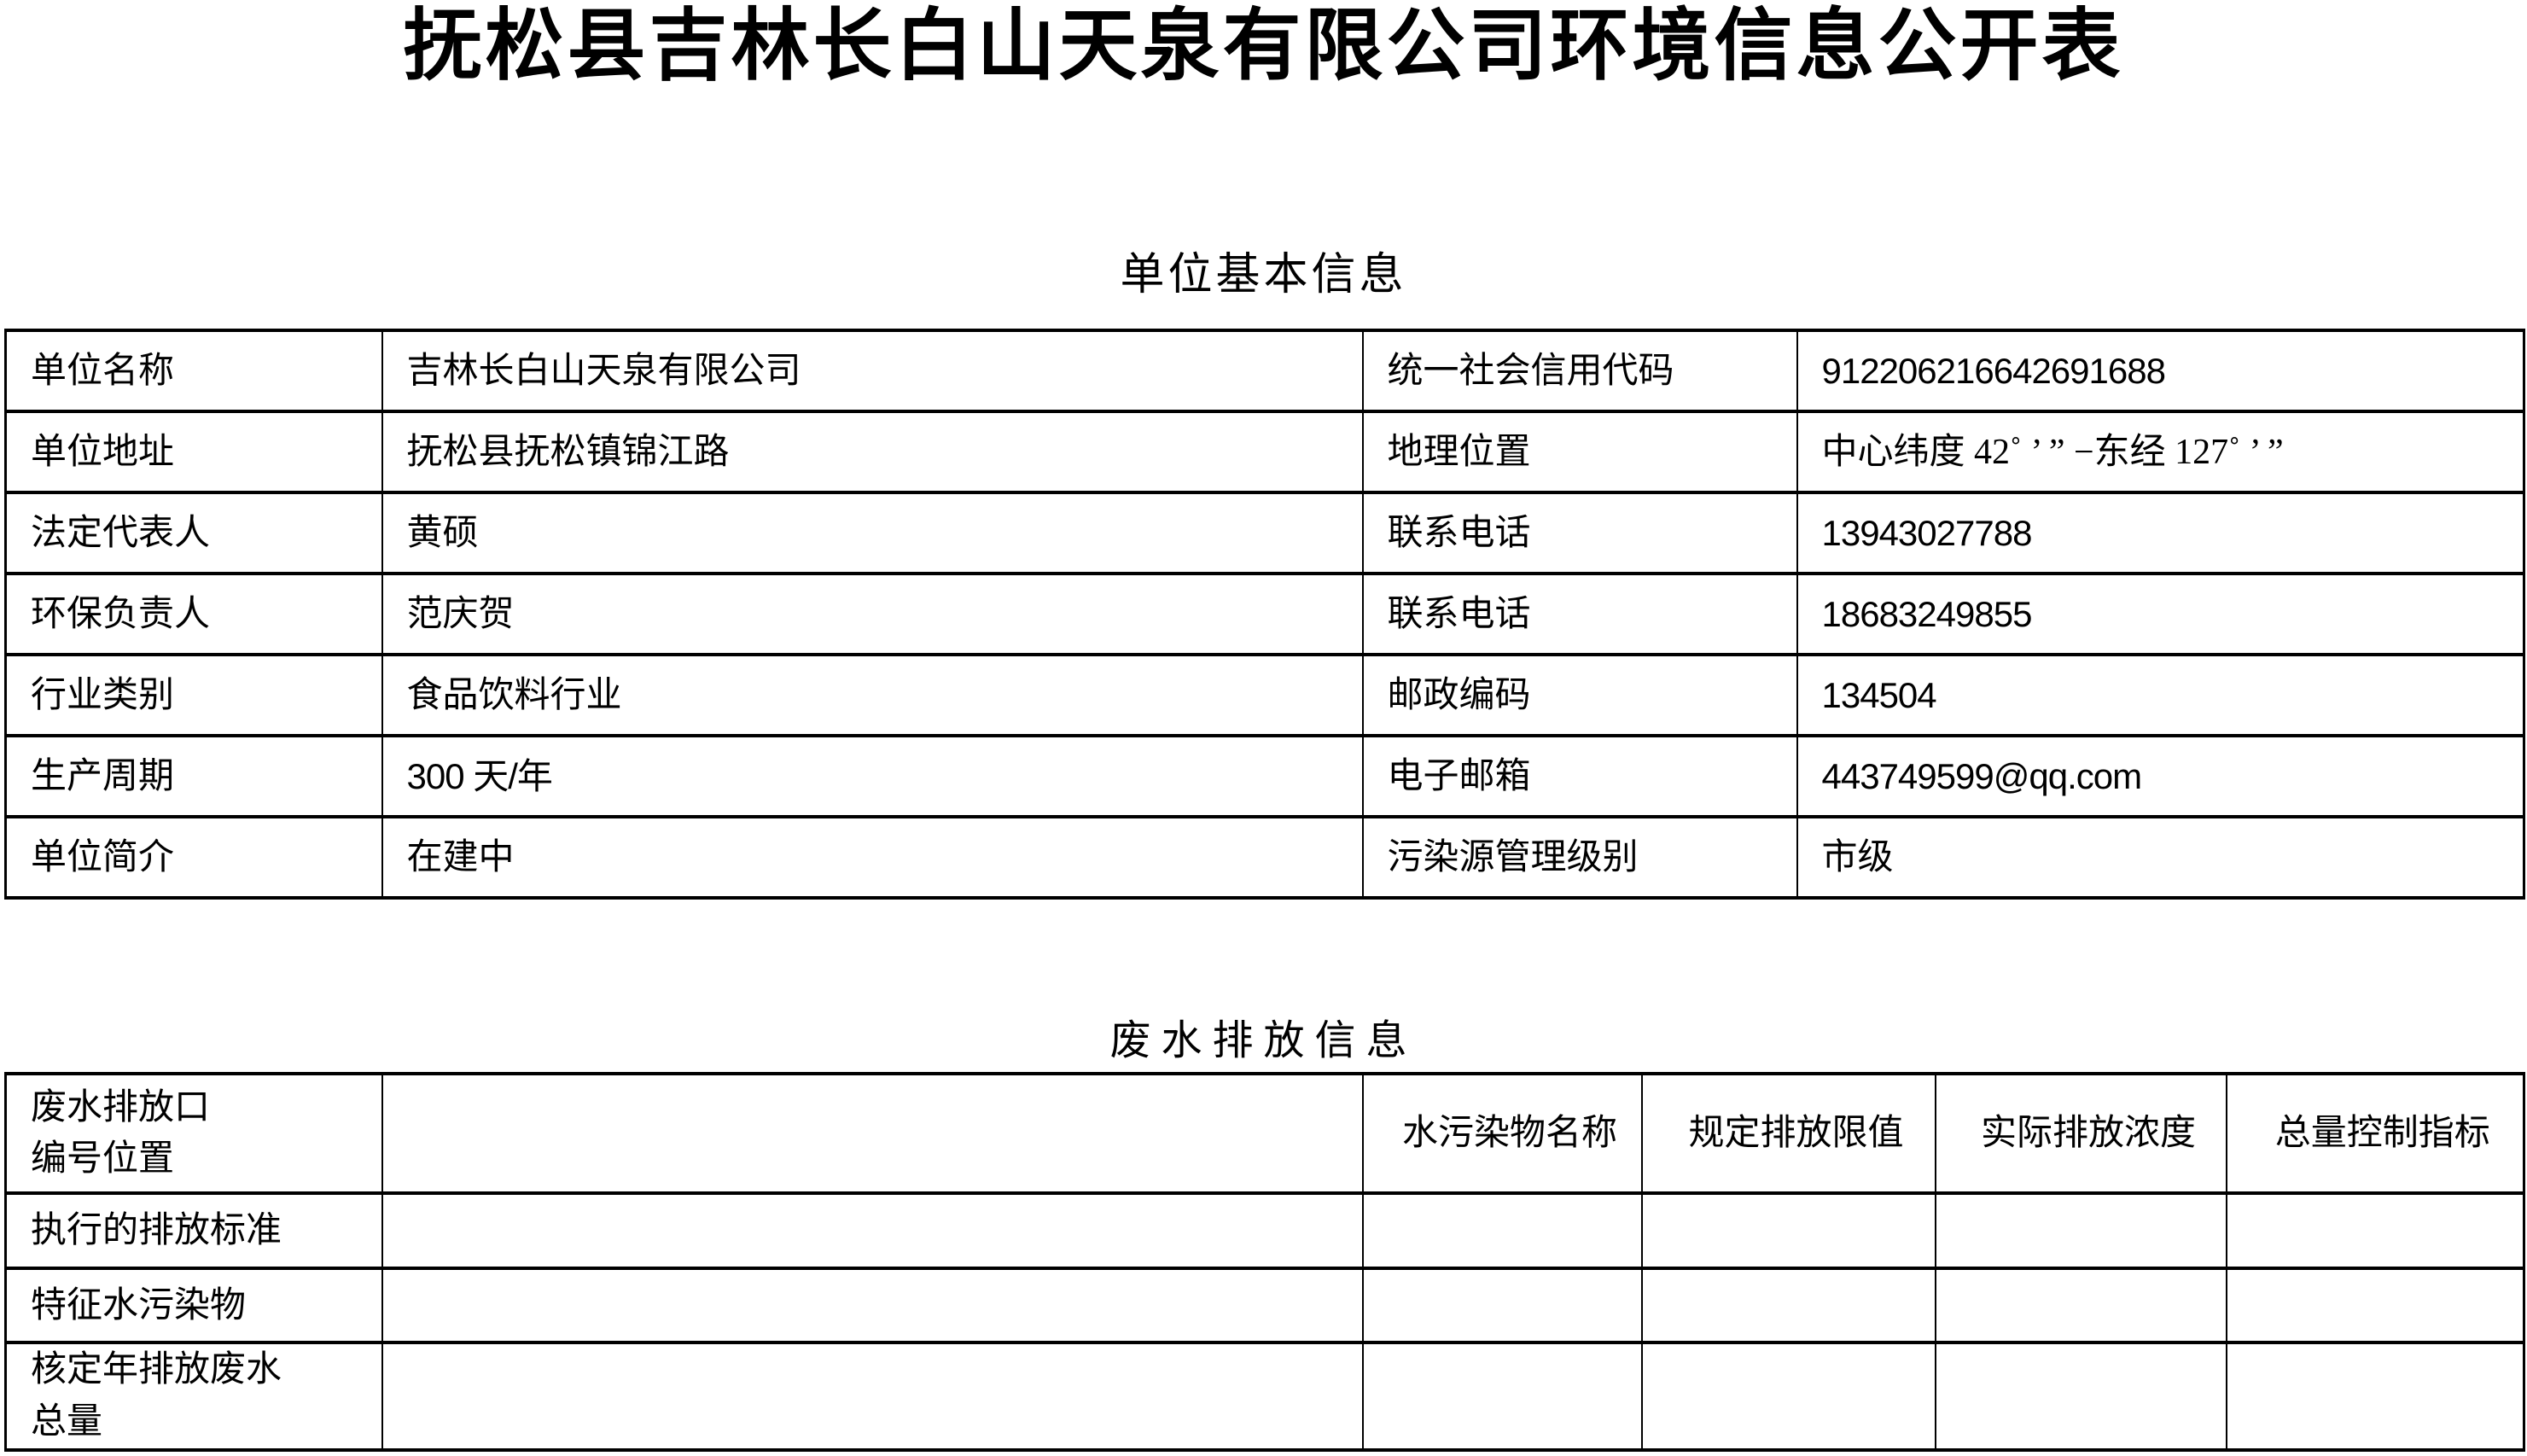 Image resolution: width=2527 pixels, height=1456 pixels. I want to click on label-outlet-number-location: 废水排放口 编号位置, so click(193, 1134).